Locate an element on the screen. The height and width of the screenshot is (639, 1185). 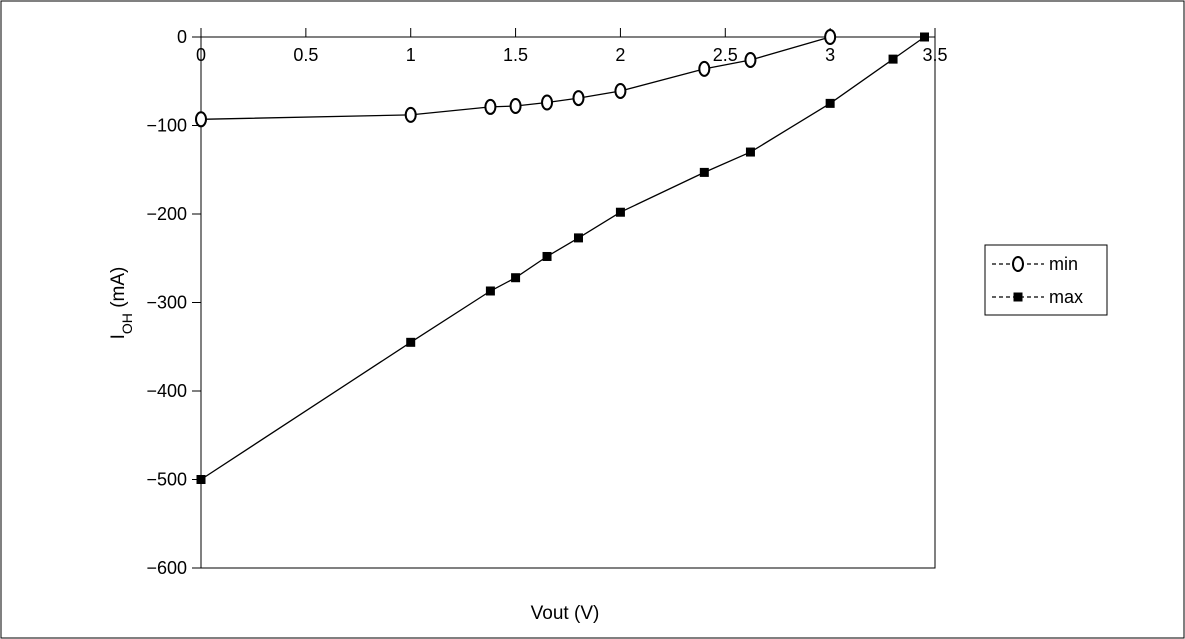
y-tick-label: −400 is located at coordinates (166, 391).